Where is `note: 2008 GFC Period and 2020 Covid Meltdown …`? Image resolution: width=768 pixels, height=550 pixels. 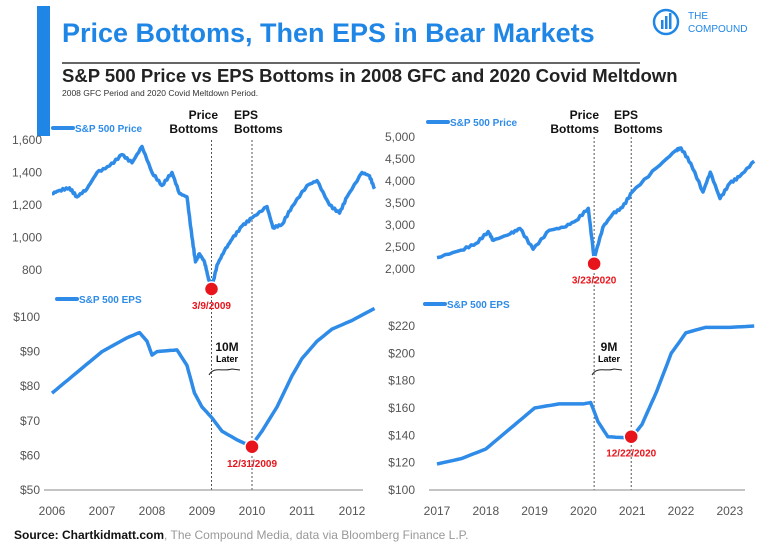
note: 2008 GFC Period and 2020 Covid Meltdown … is located at coordinates (160, 93).